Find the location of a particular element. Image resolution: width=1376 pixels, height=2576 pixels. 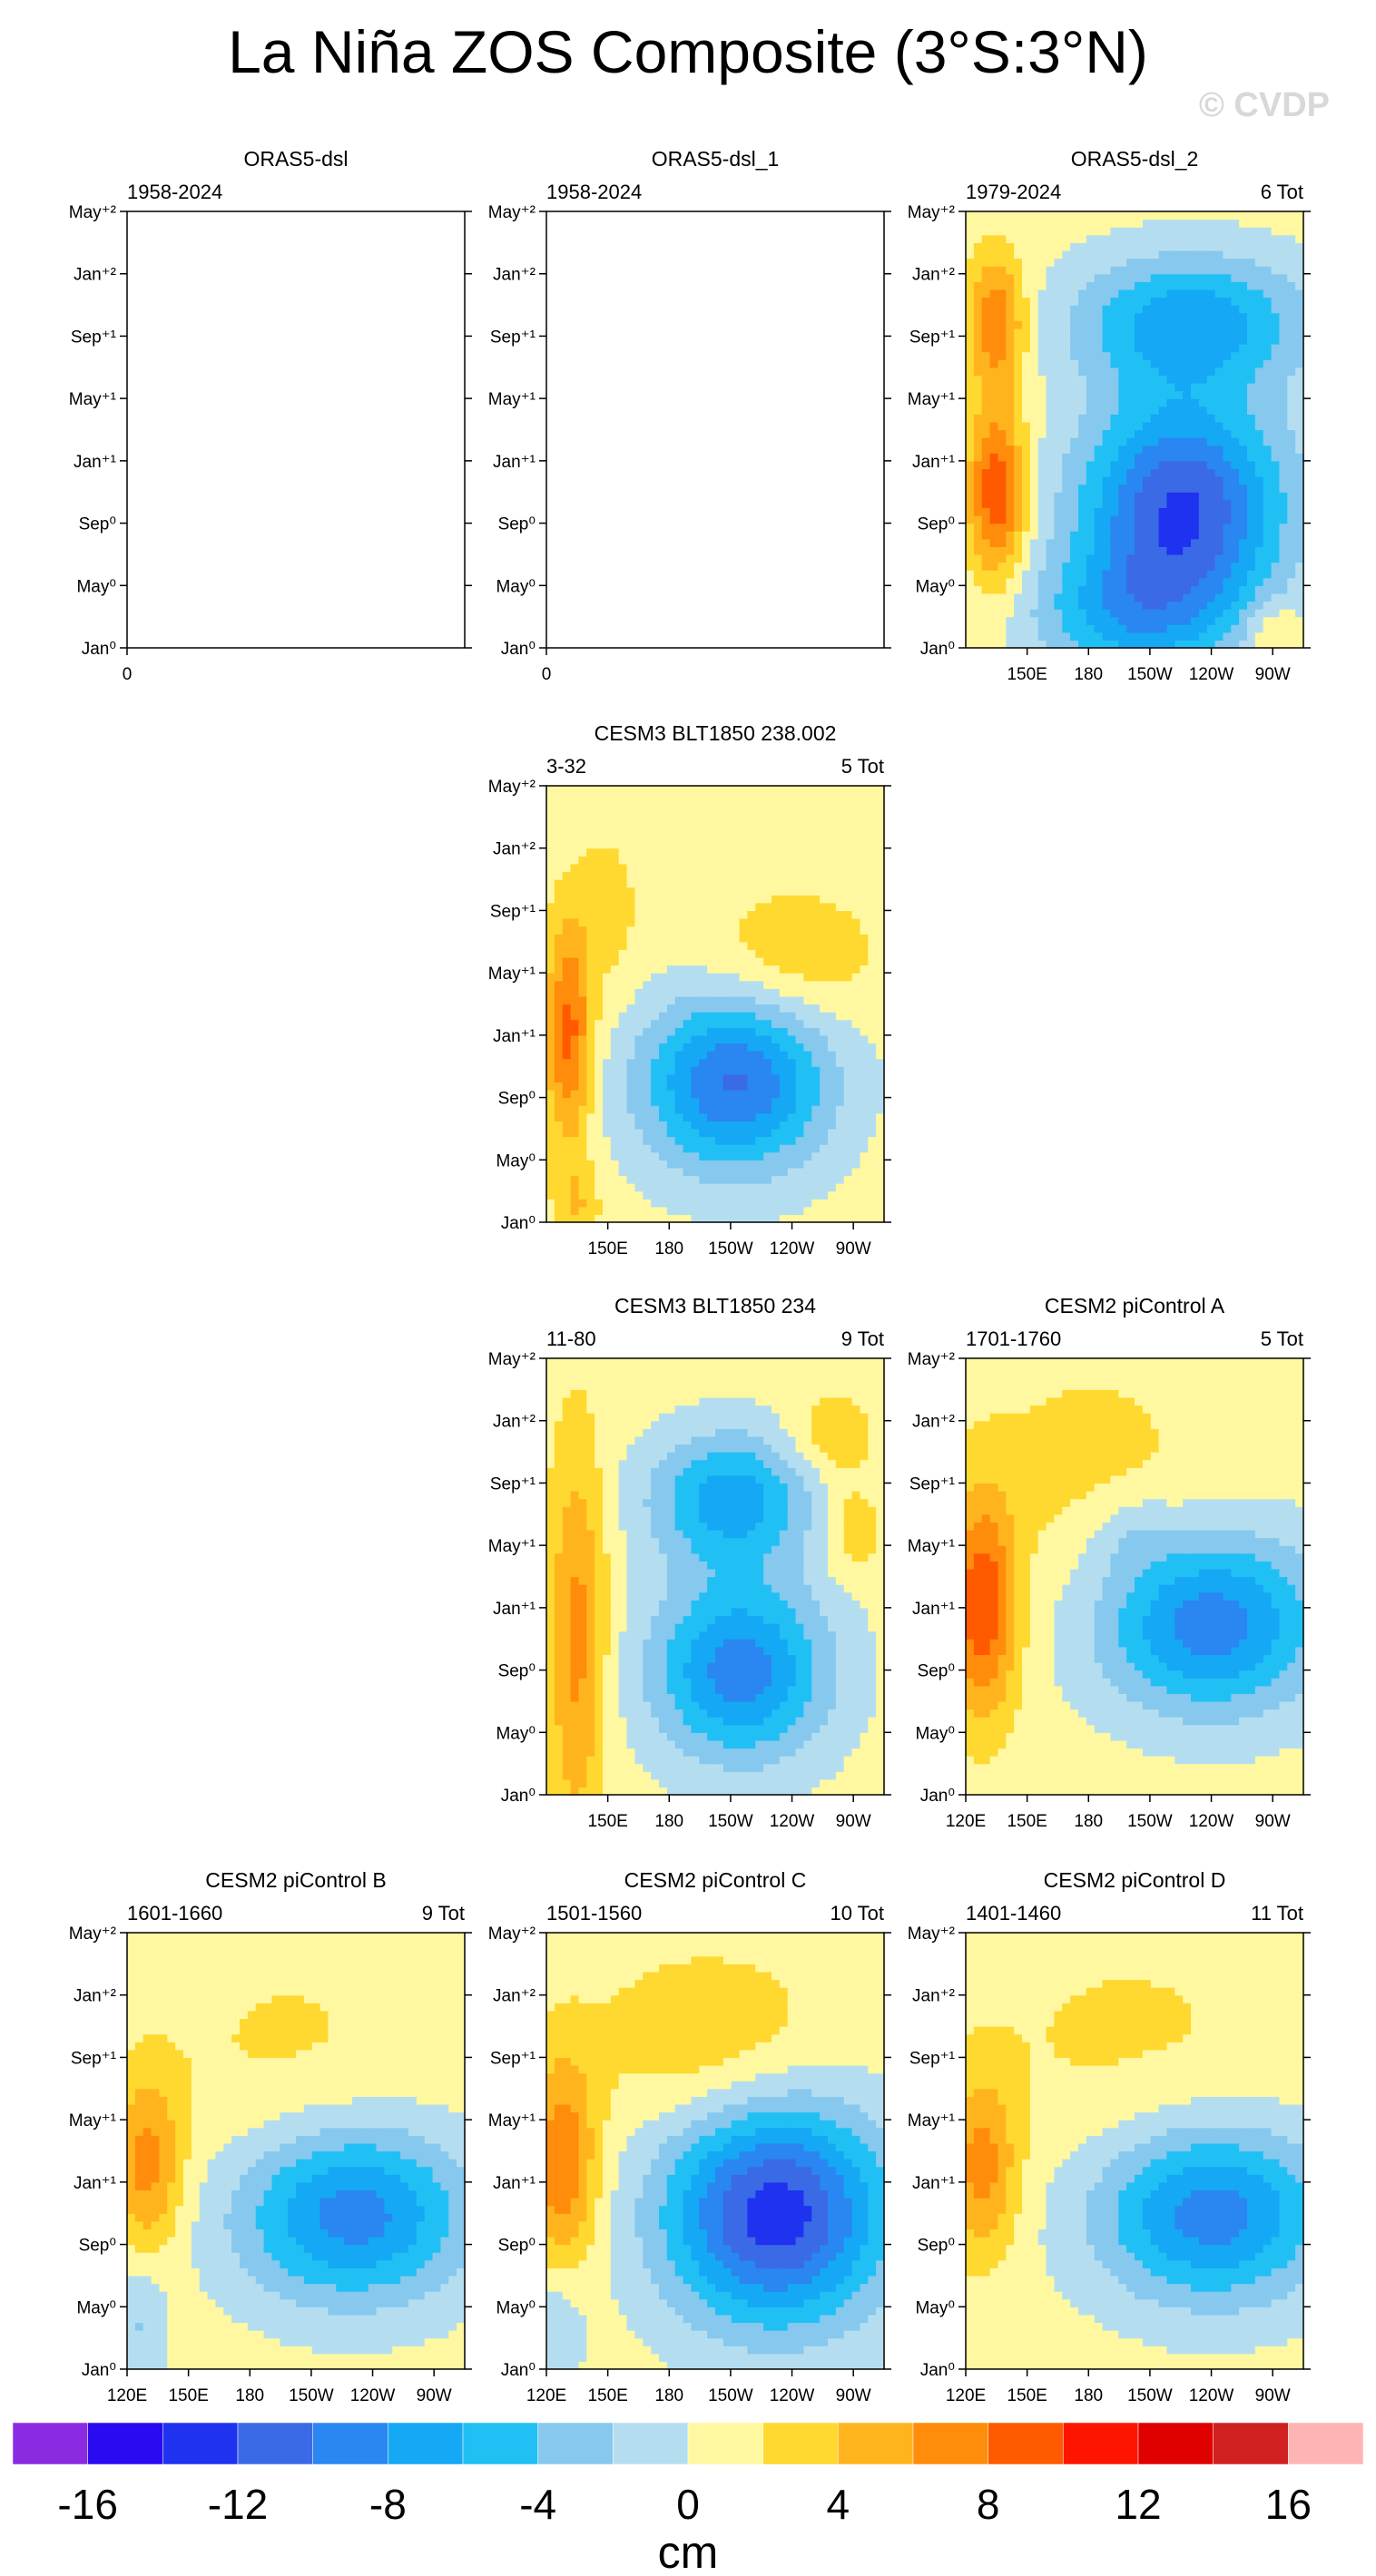

y-tick-label: May⁰ is located at coordinates (516, 586).